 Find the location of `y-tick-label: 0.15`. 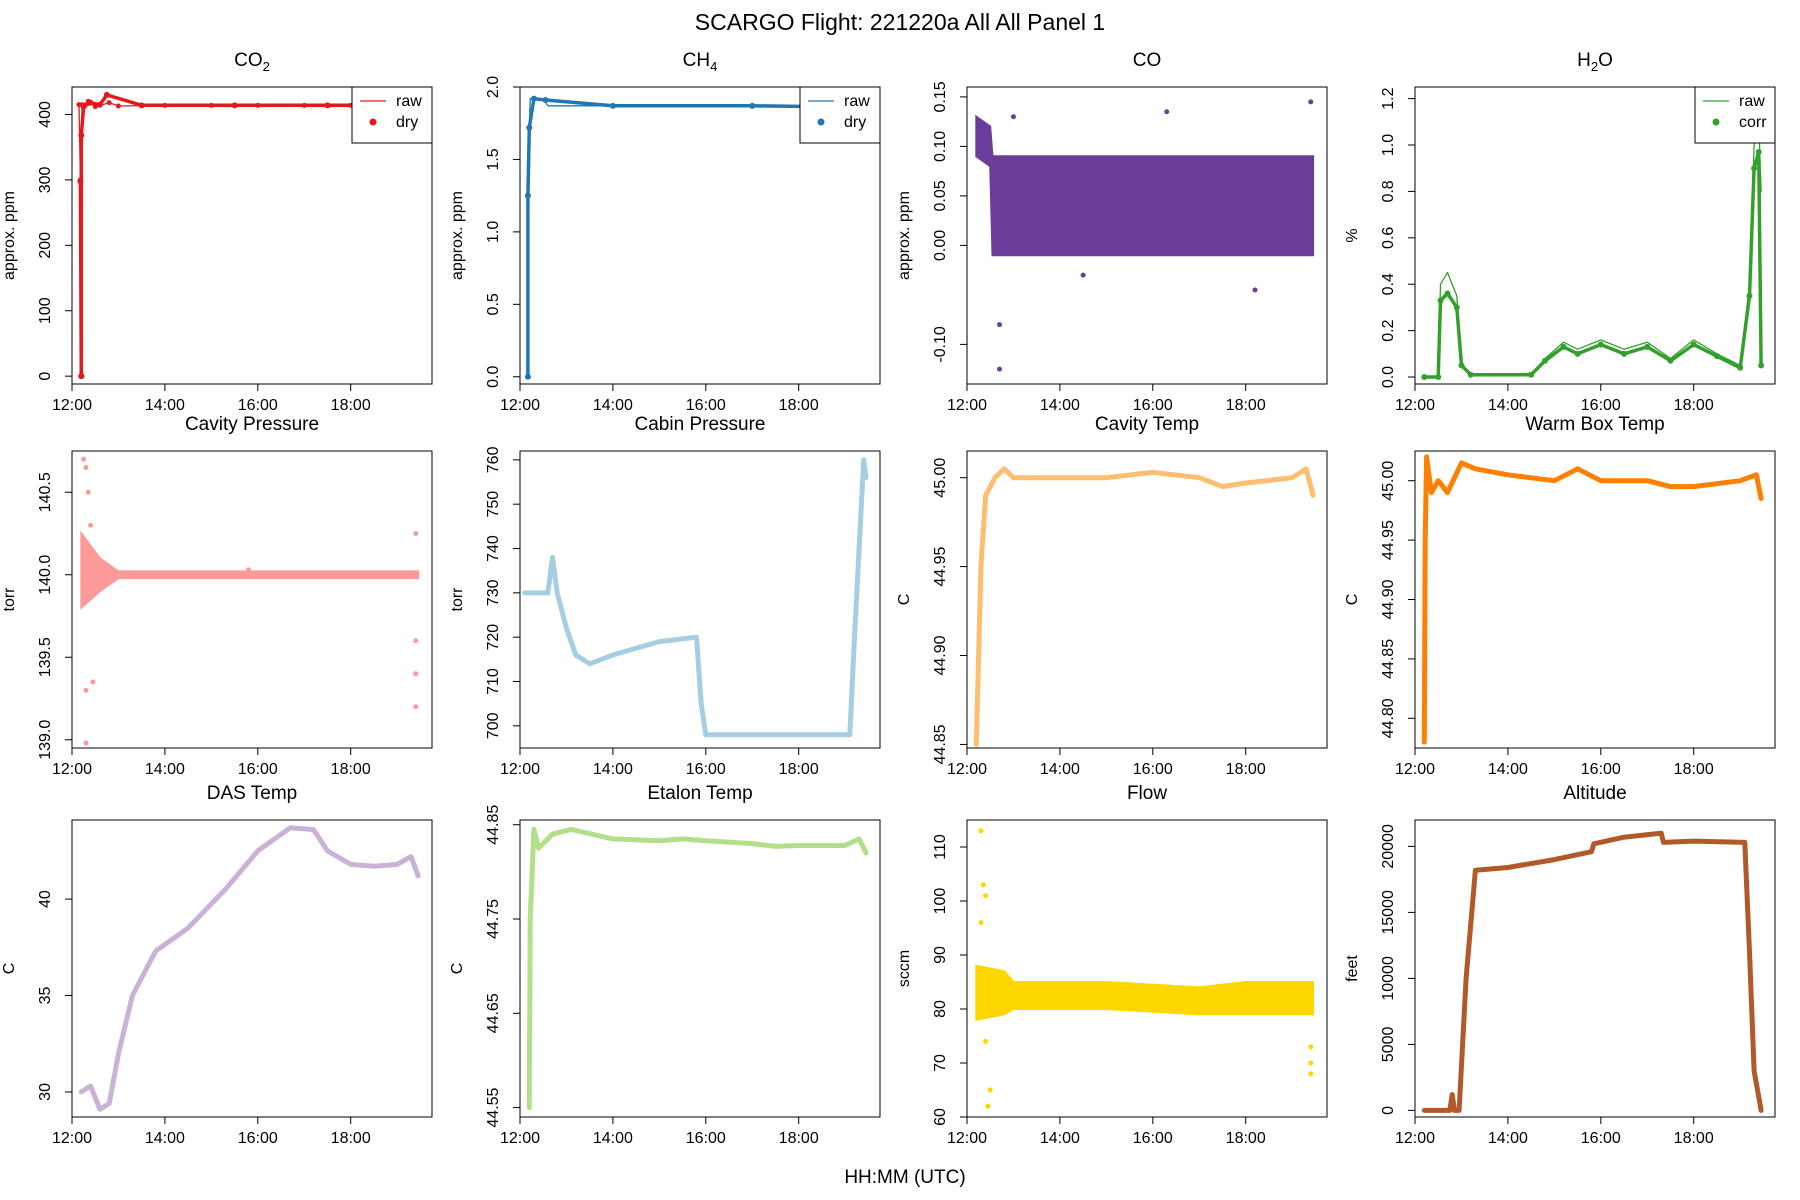

y-tick-label: 0.15 is located at coordinates (940, 96).